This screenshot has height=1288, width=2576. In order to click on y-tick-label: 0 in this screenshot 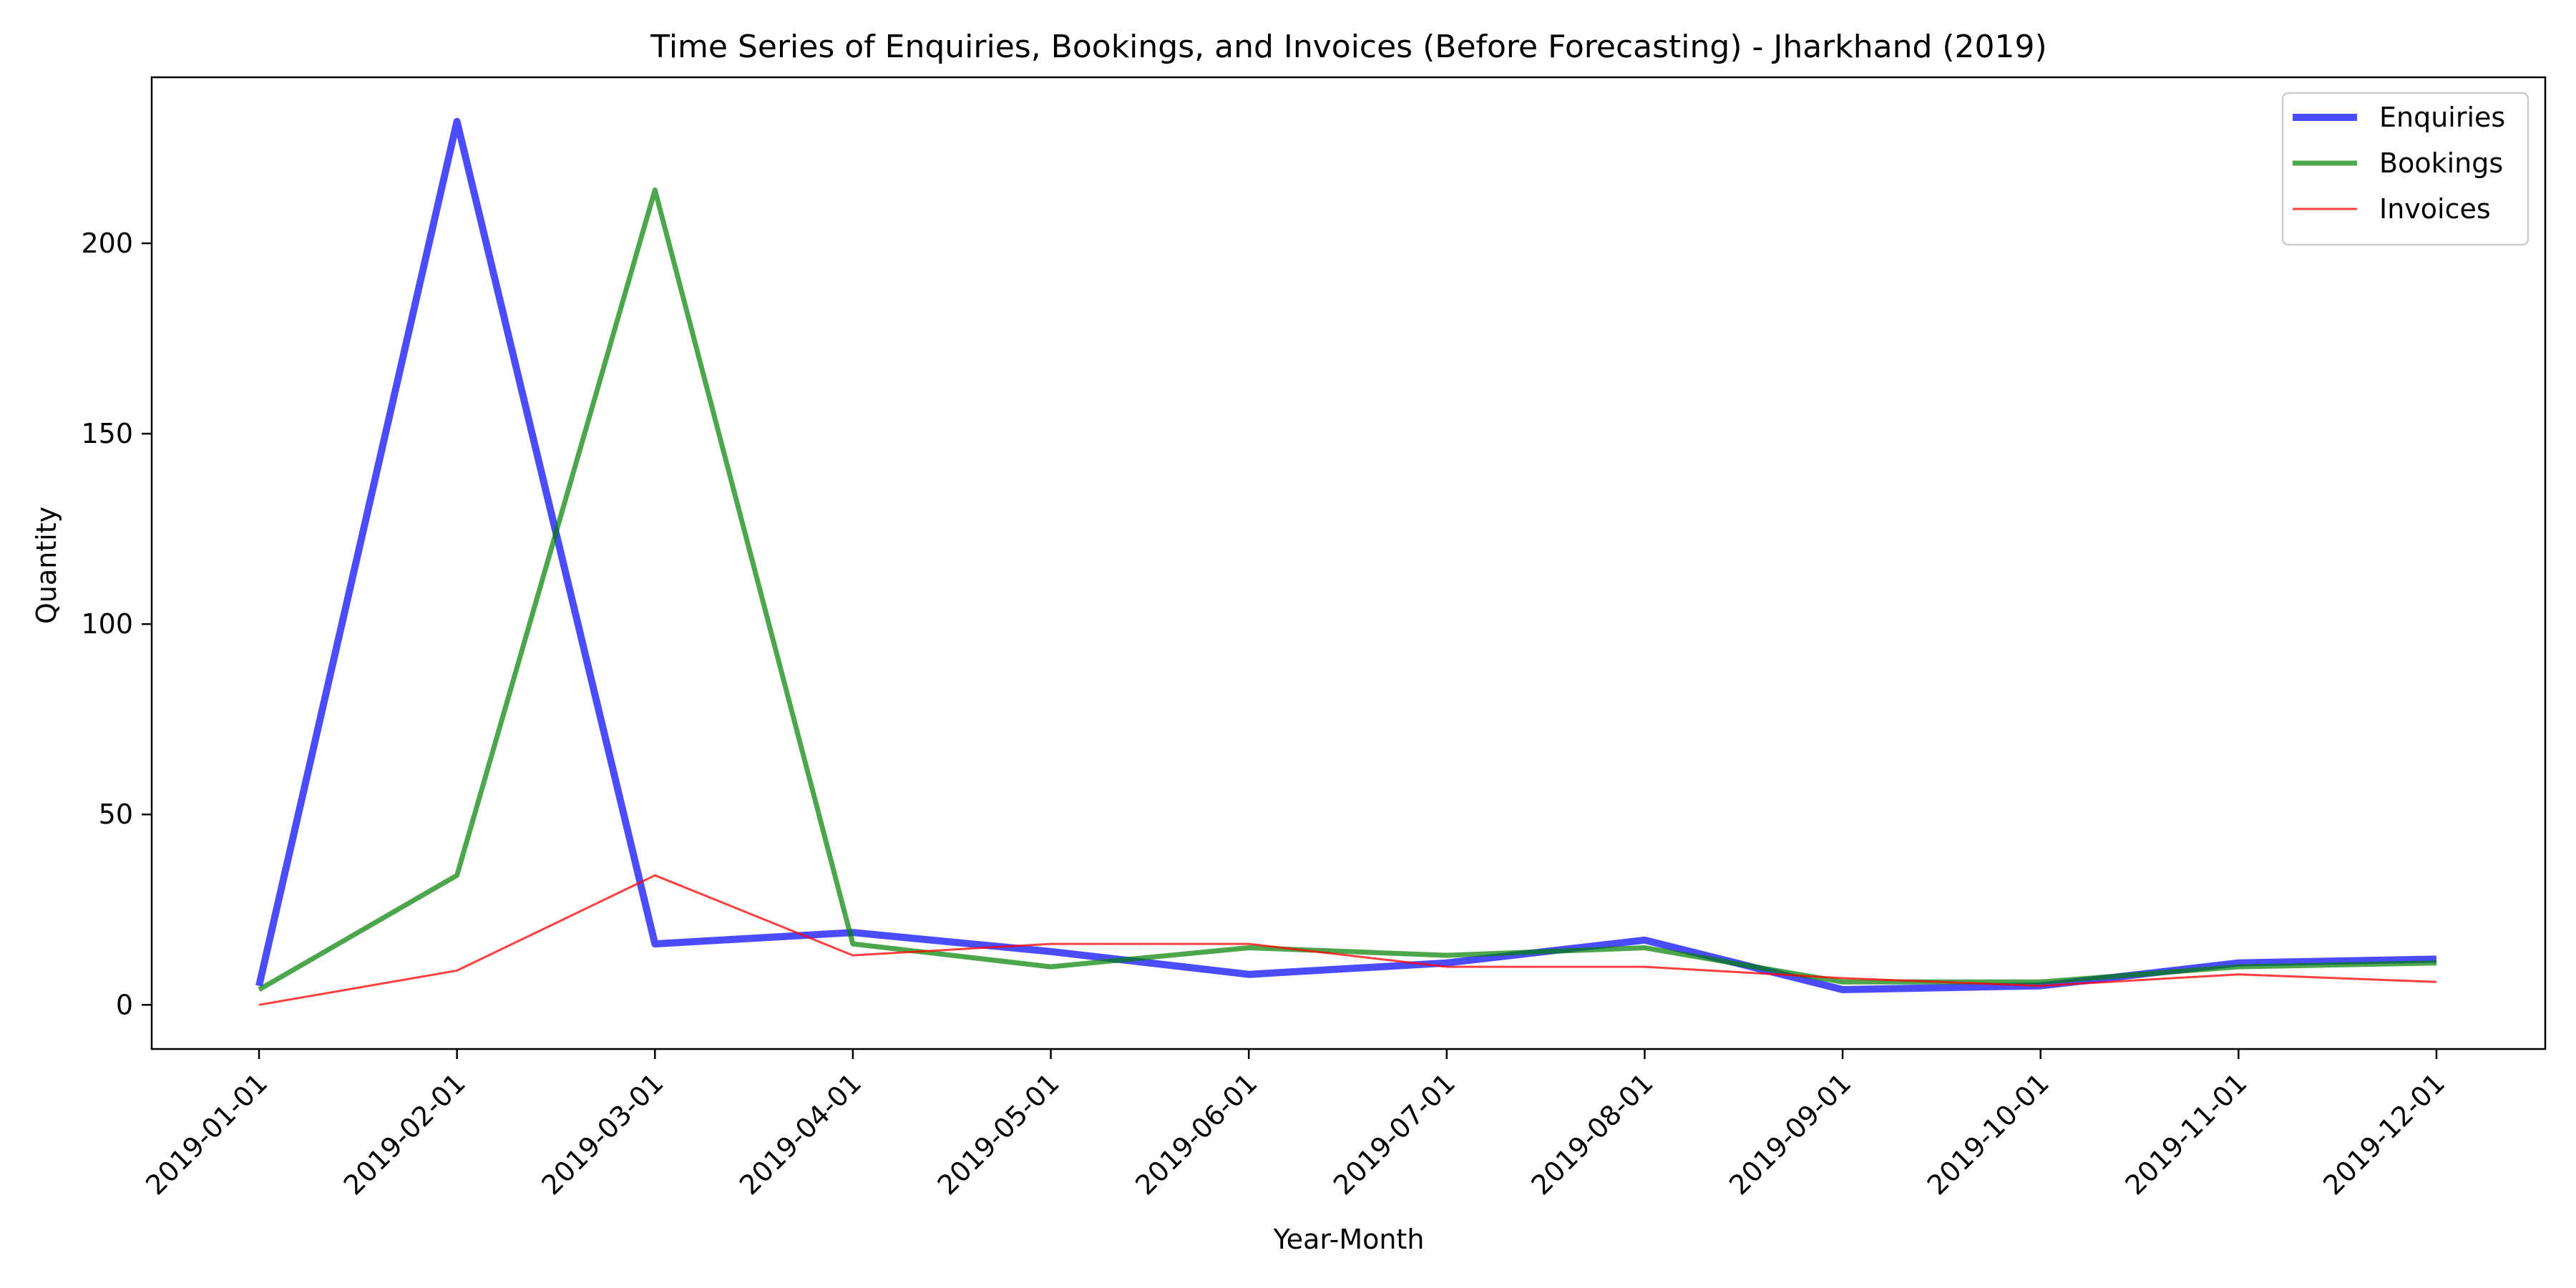, I will do `click(124, 1004)`.